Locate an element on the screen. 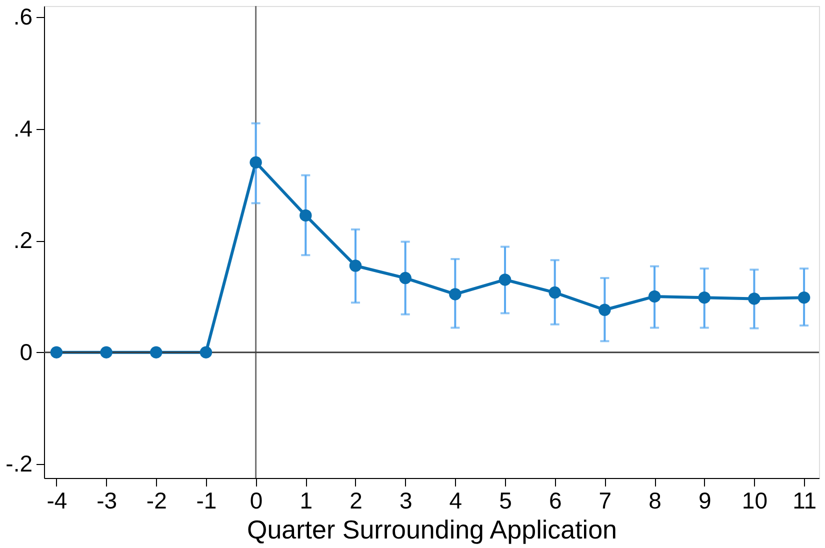 The height and width of the screenshot is (548, 825). x-tick-label: 4 is located at coordinates (455, 501).